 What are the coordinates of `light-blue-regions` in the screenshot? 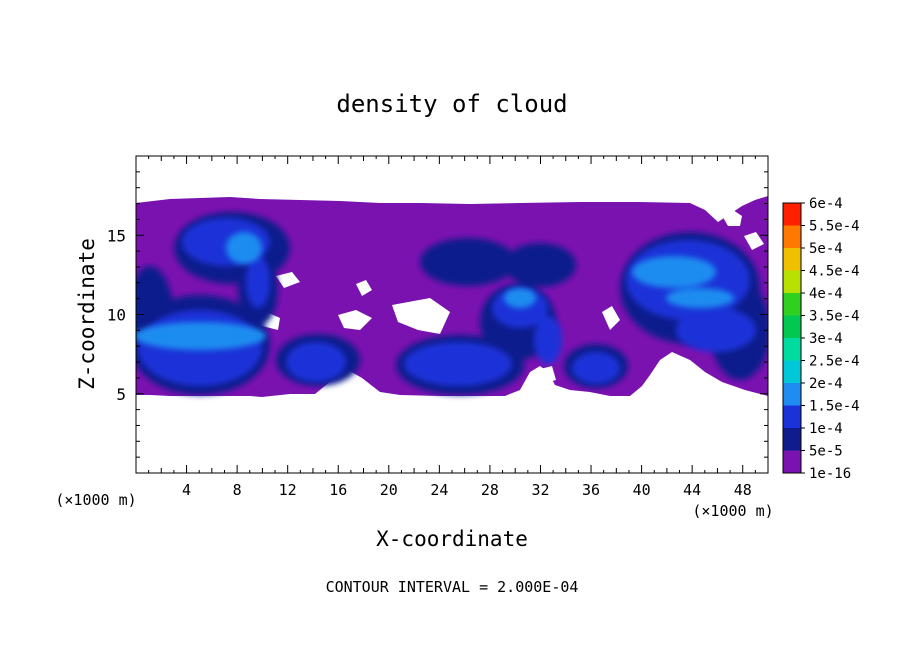 It's located at (435, 291).